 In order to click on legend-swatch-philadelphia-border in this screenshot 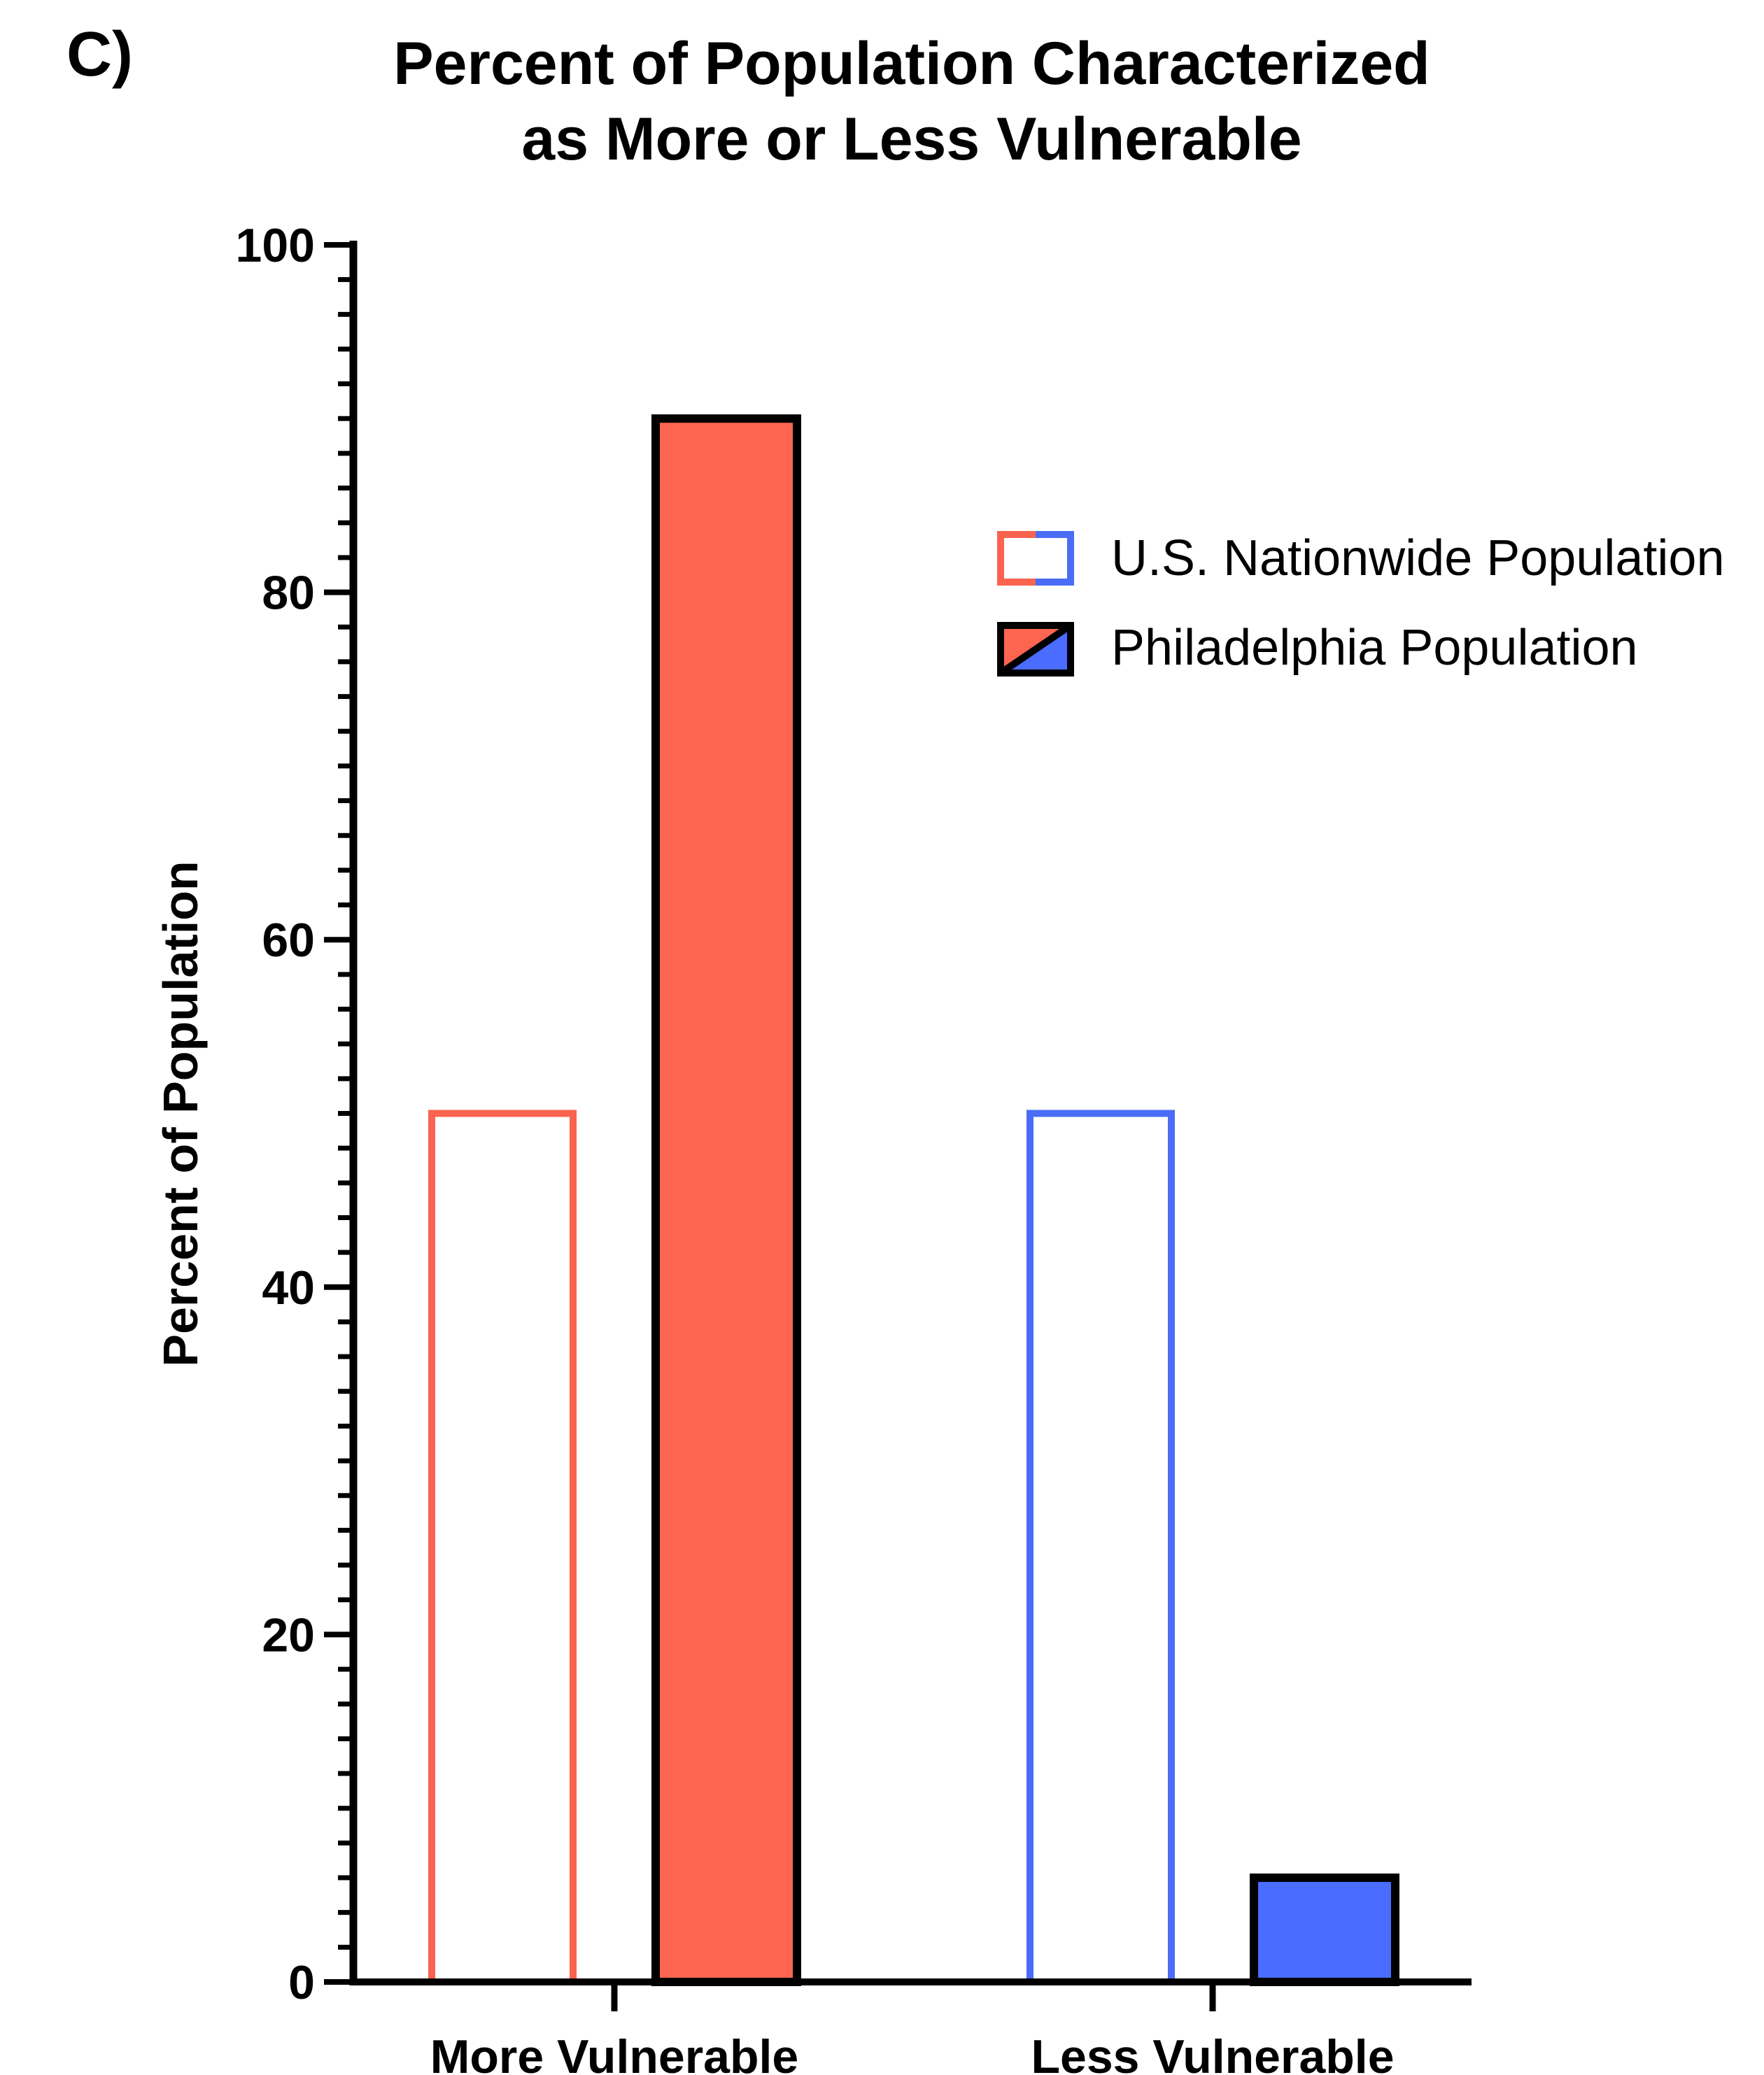, I will do `click(1035, 649)`.